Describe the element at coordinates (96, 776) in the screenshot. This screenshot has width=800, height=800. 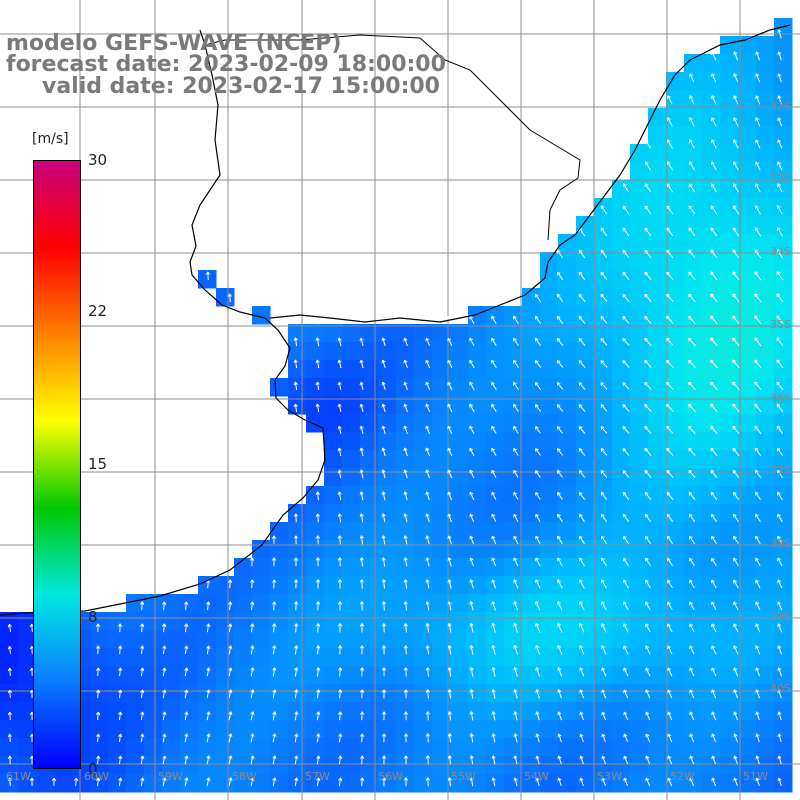
I see `longitude-label: 60W` at that location.